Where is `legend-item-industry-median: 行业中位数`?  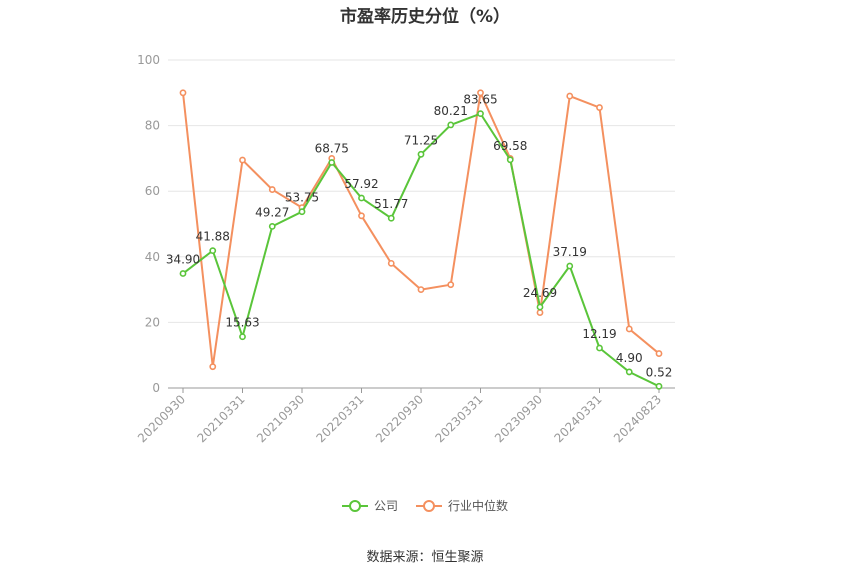 legend-item-industry-median: 行业中位数 is located at coordinates (462, 505).